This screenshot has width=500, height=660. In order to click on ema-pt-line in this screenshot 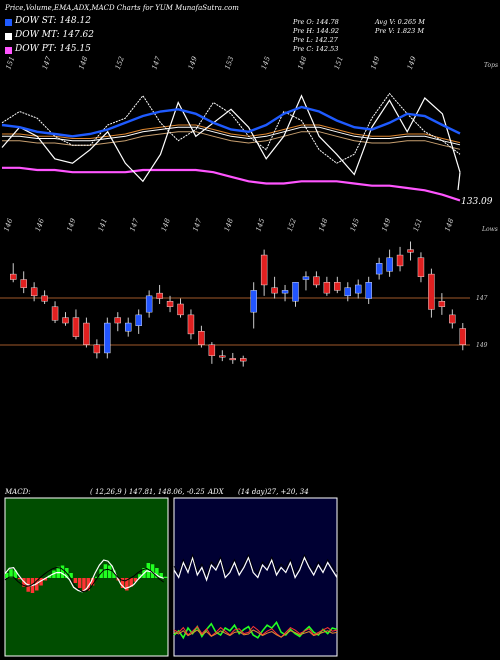, I will do `click(231, 184)`.